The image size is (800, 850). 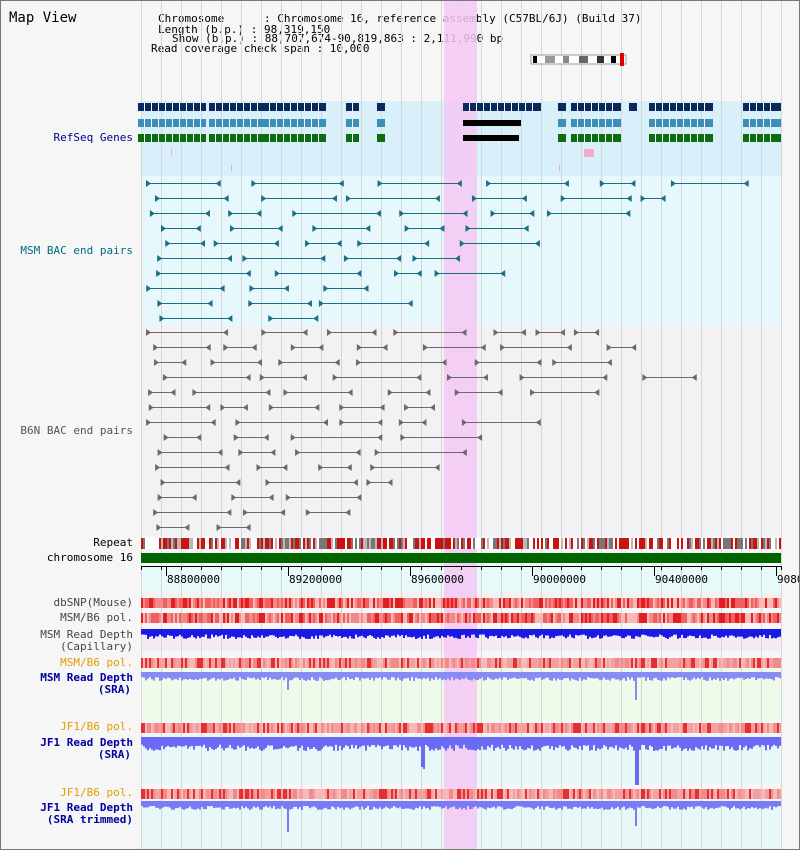 What do you see at coordinates (93, 137) in the screenshot?
I see `track-label-refseq: RefSeq Genes` at bounding box center [93, 137].